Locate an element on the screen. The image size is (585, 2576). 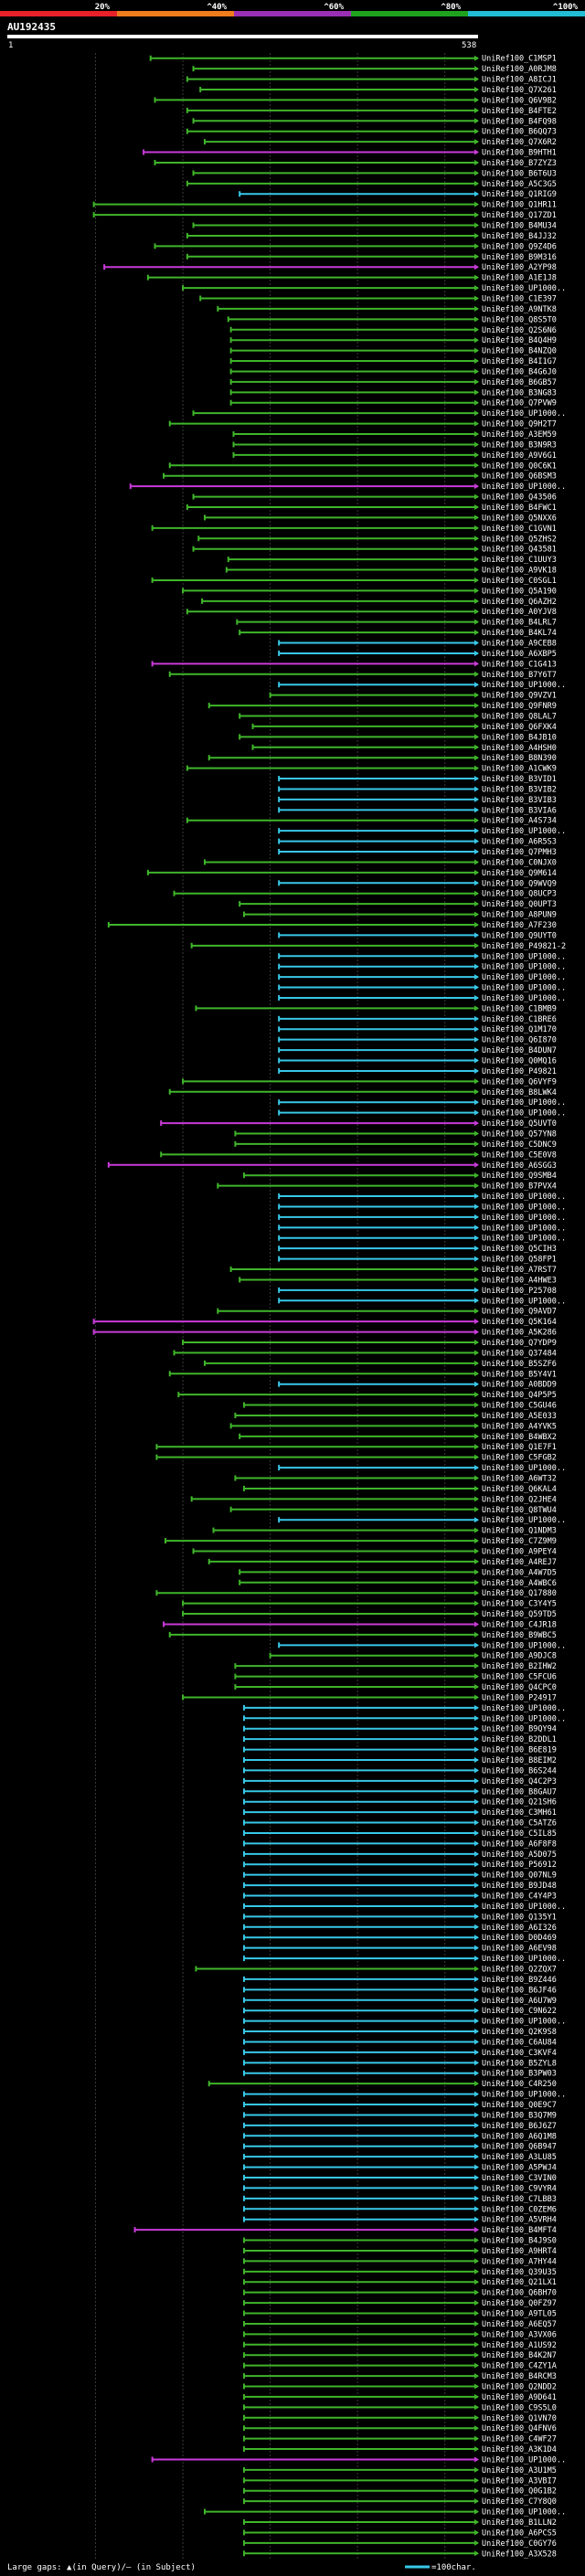
hit-label: UniRef100_C3VIN0 is located at coordinates (519, 2178).